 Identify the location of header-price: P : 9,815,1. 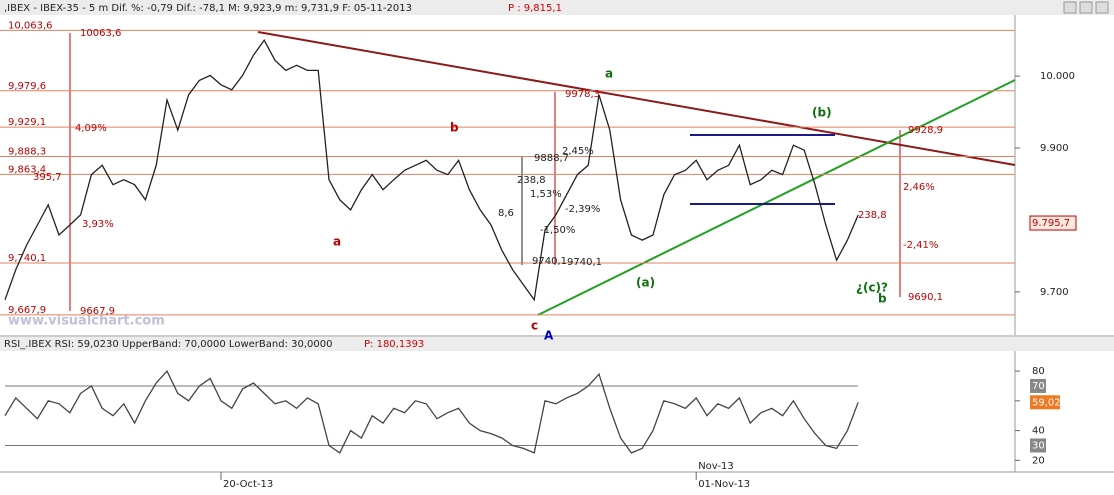
(535, 8).